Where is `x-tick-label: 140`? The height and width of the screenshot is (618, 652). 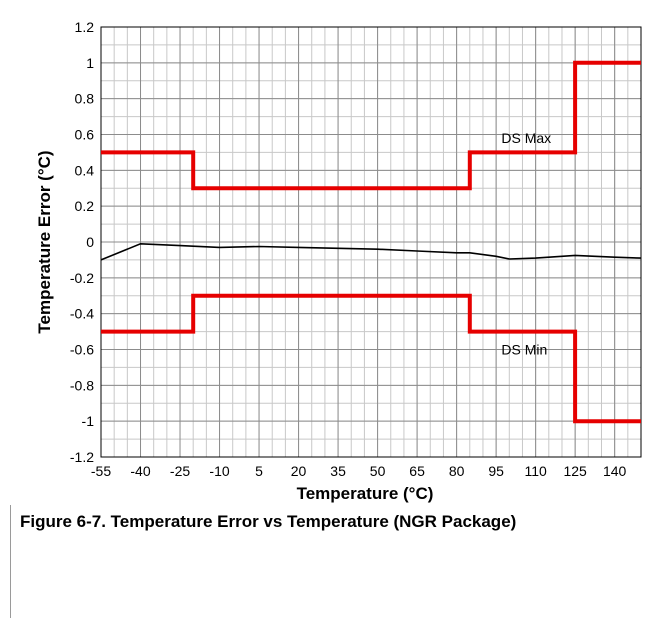 x-tick-label: 140 is located at coordinates (615, 471).